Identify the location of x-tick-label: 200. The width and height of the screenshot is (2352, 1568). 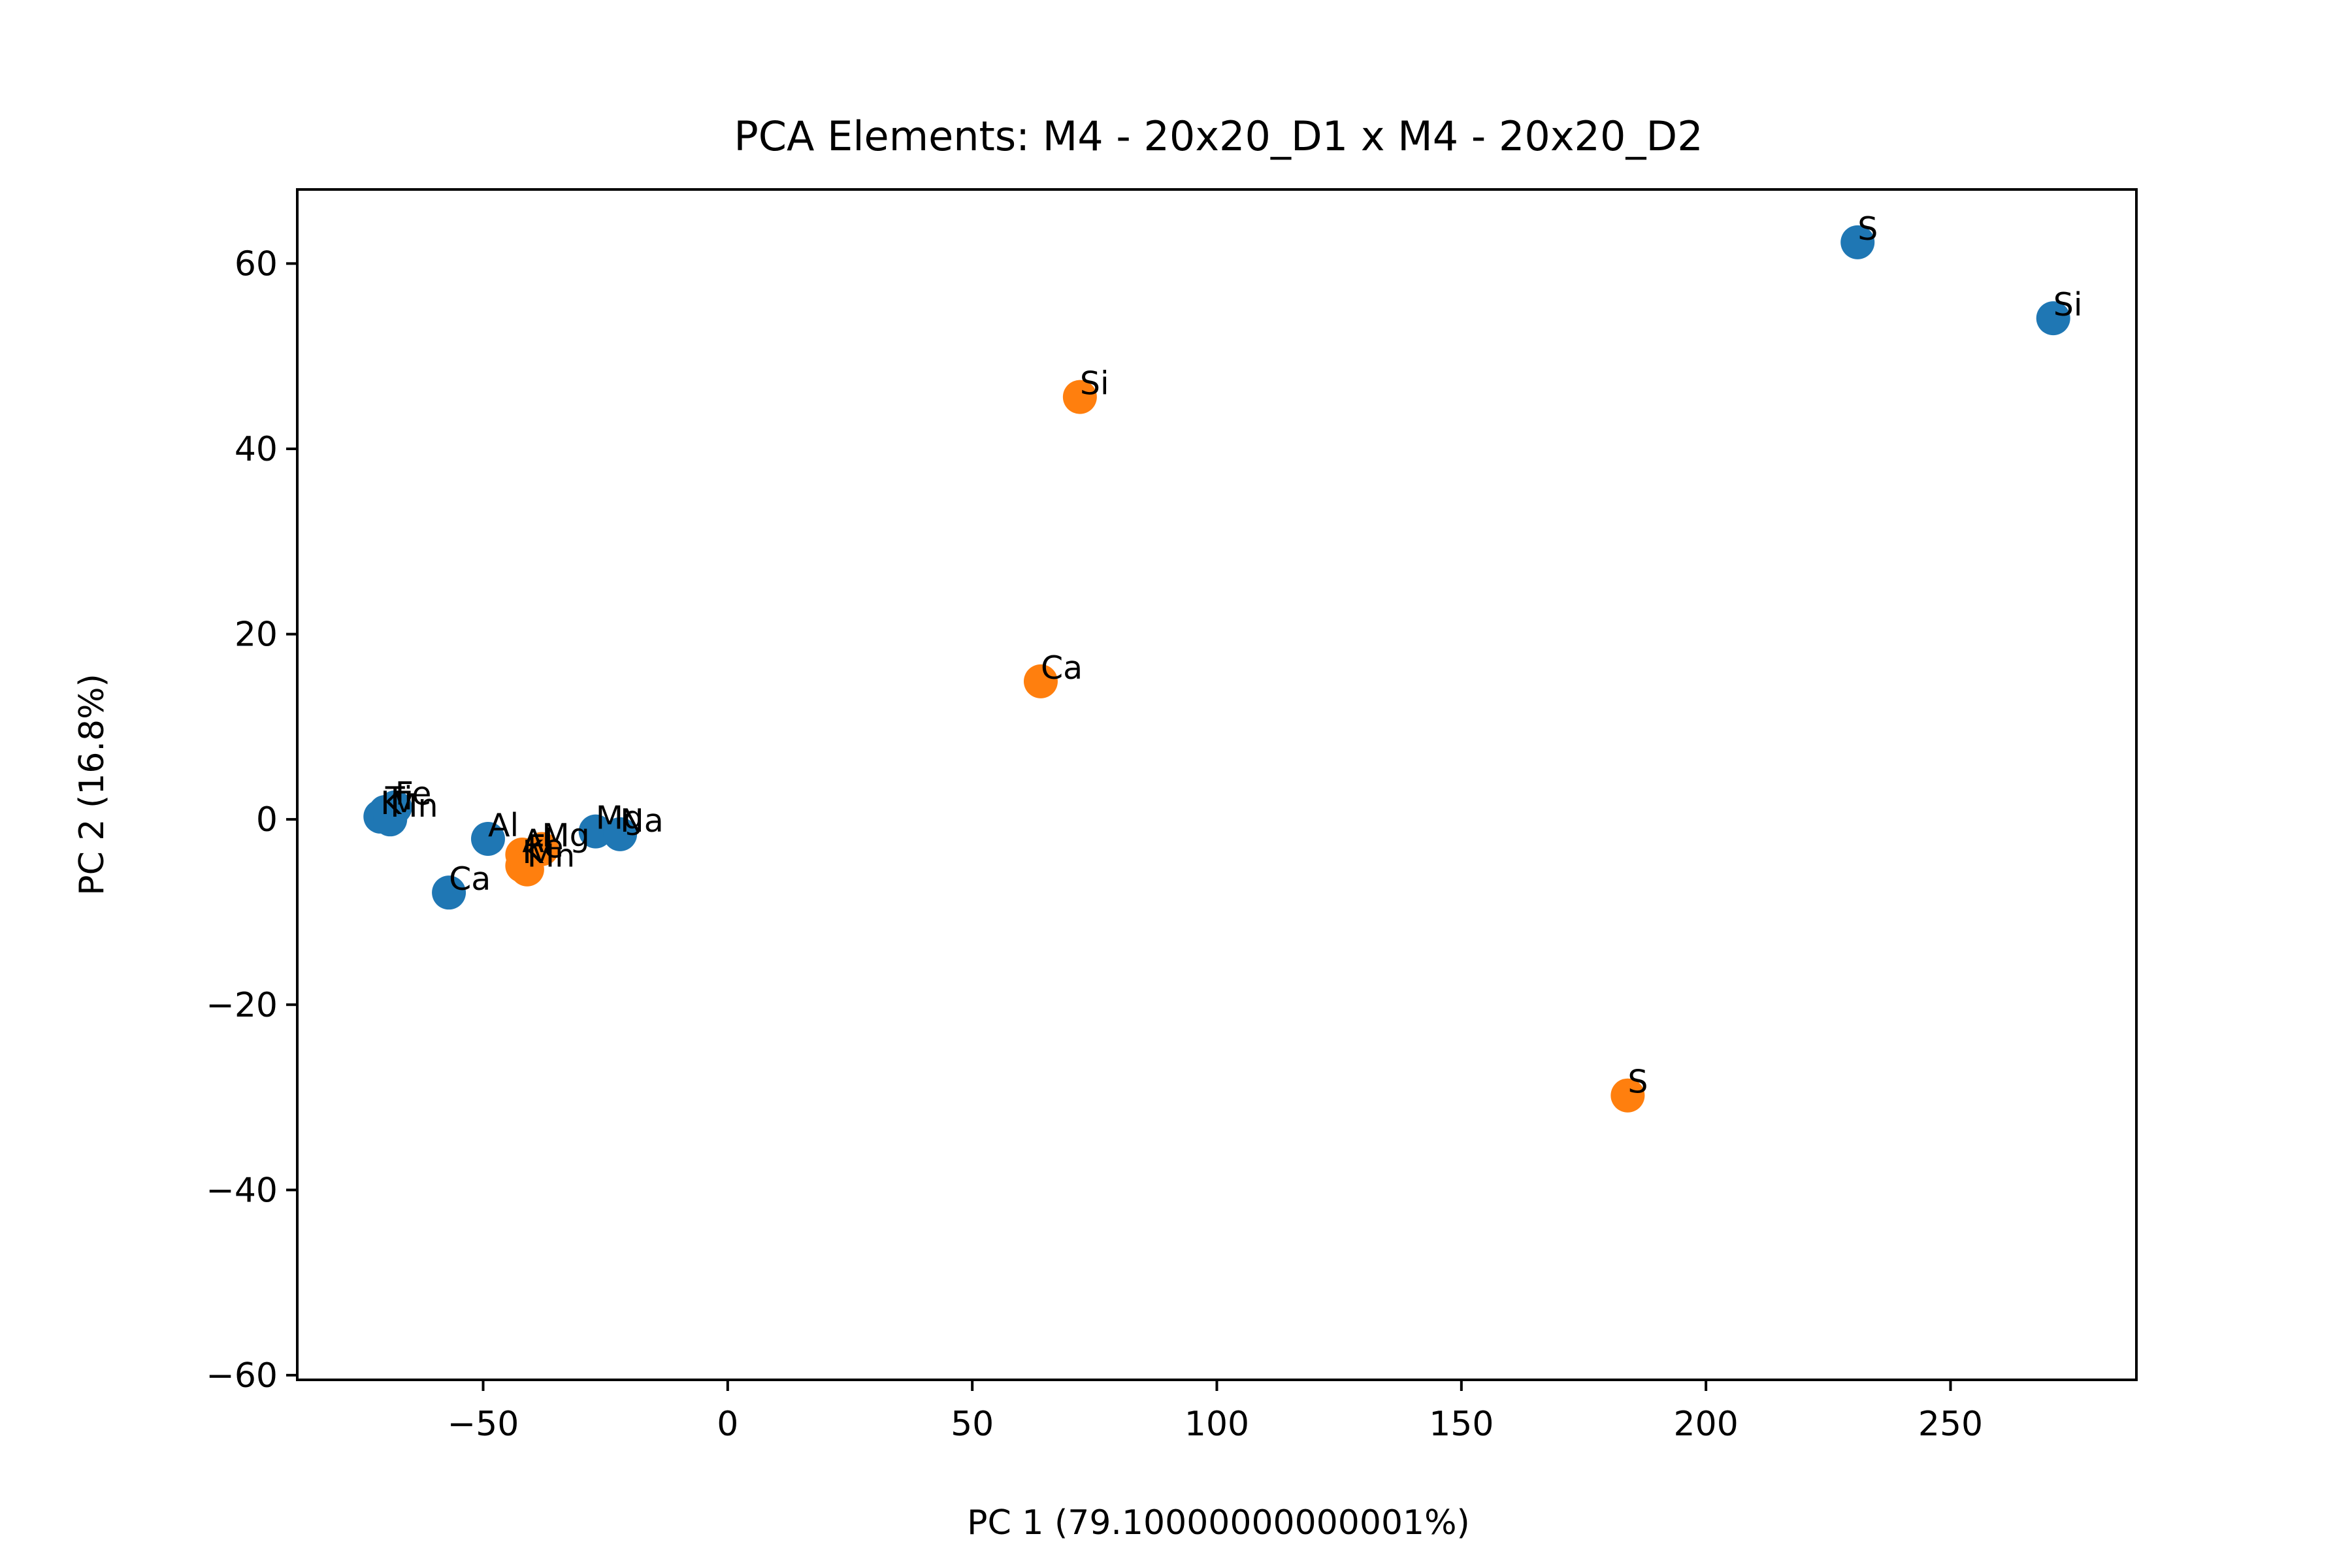
(1706, 1424).